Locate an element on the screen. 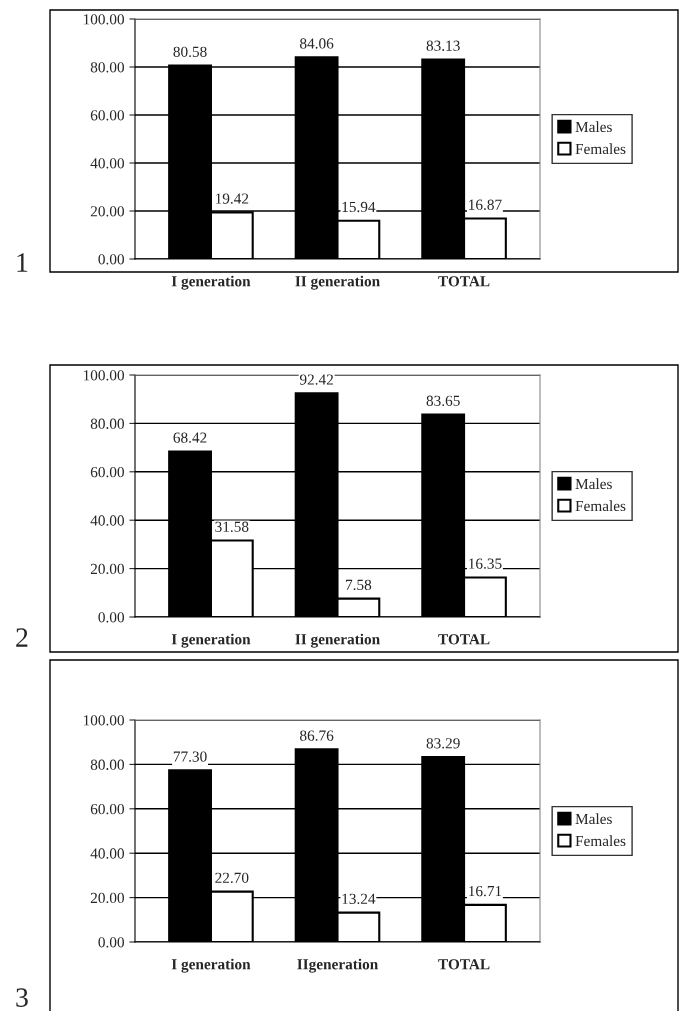 This screenshot has height=1011, width=679. data-label: 7.58 is located at coordinates (359, 585).